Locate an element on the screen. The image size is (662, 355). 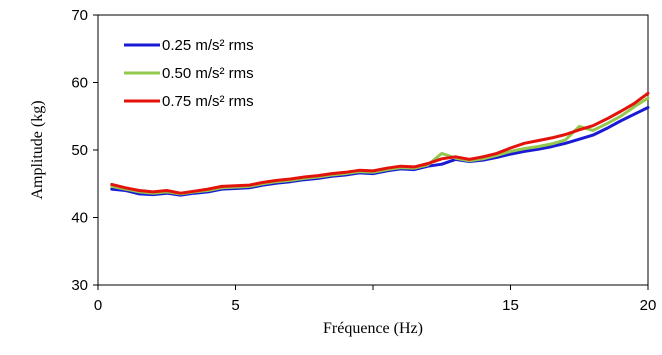
x-axis-title: Fréquence (Hz) is located at coordinates (373, 328).